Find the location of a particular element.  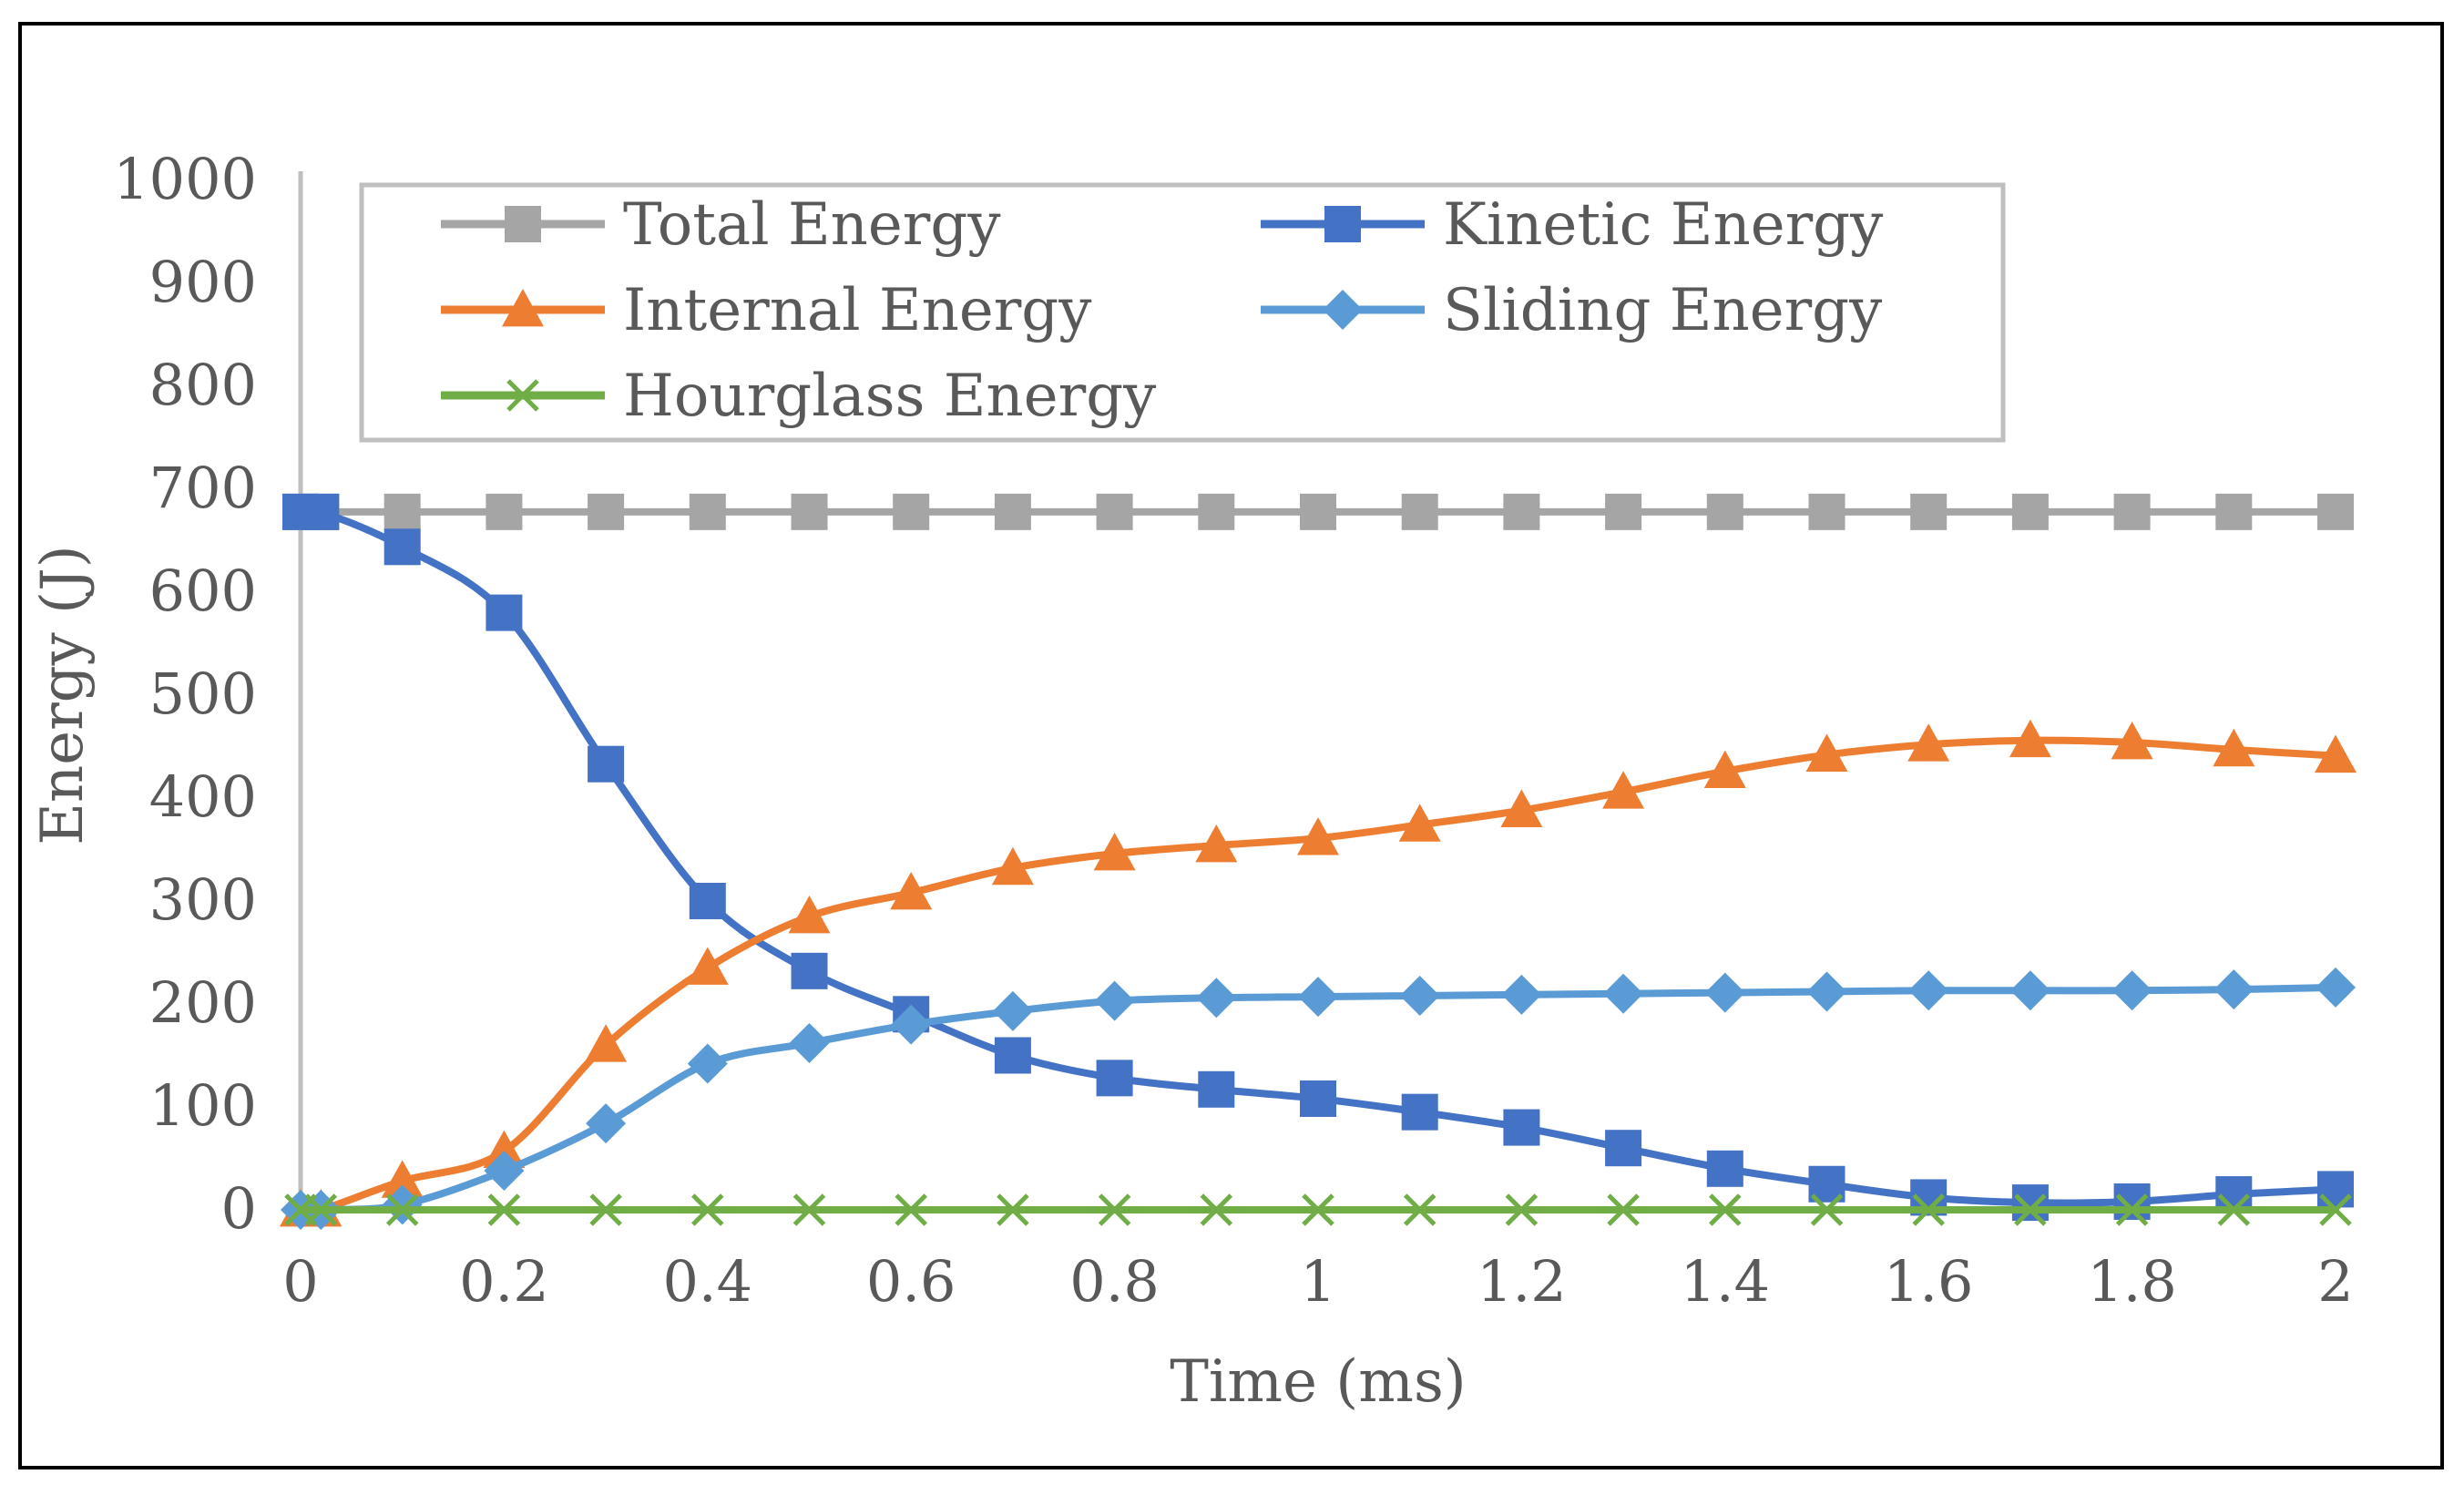

legend-label: Total Energy is located at coordinates (811, 225).